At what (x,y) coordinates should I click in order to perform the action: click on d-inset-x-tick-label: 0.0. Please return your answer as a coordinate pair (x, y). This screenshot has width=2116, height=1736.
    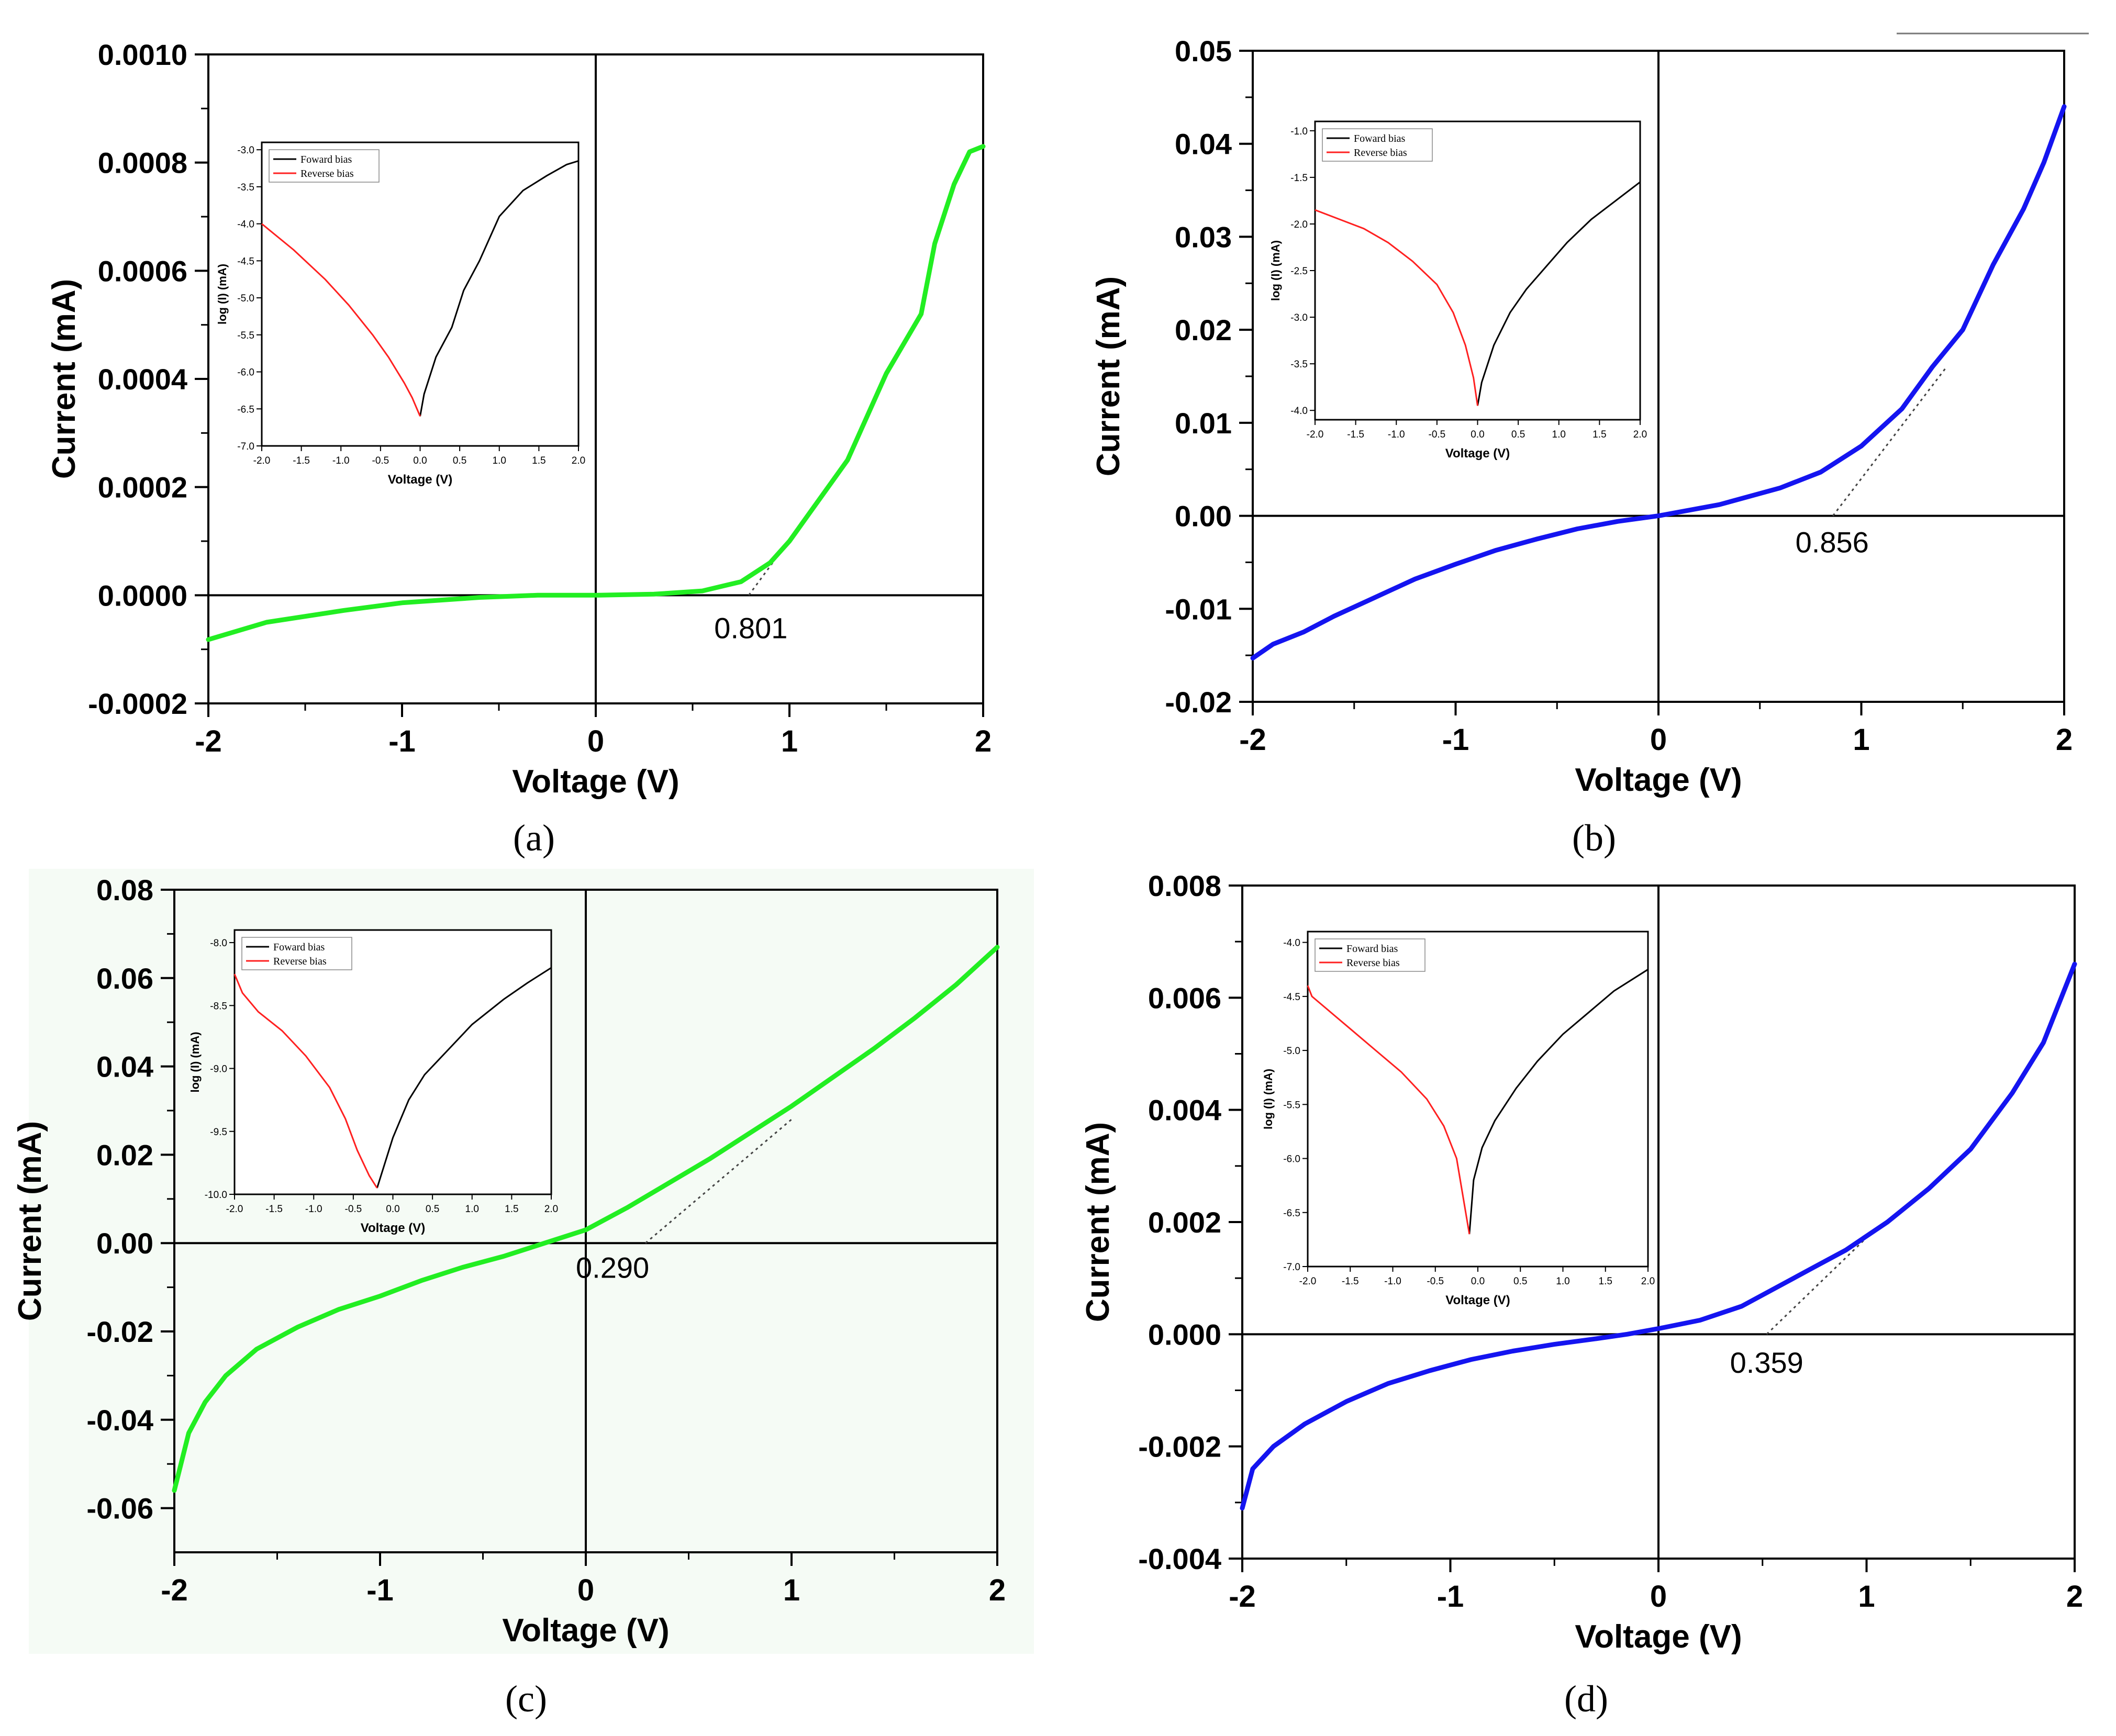
    Looking at the image, I should click on (1478, 1281).